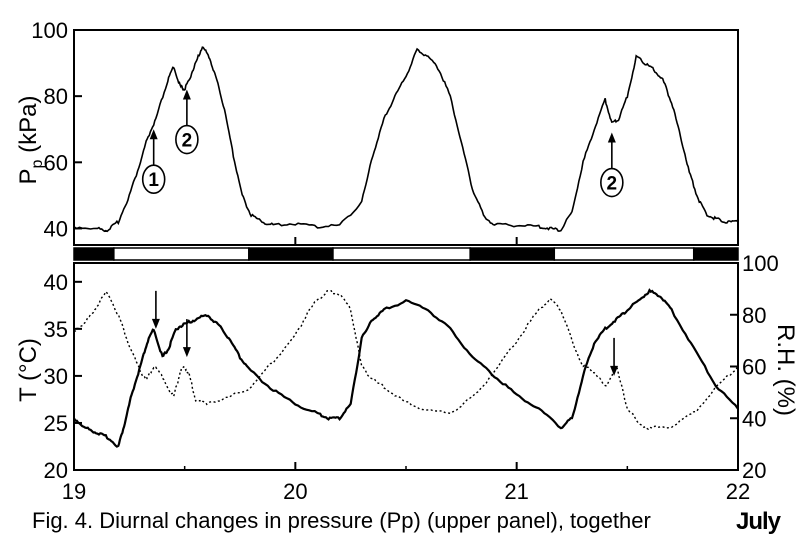 Image resolution: width=800 pixels, height=539 pixels. I want to click on lower-right-y-tick-label: 40, so click(754, 418).